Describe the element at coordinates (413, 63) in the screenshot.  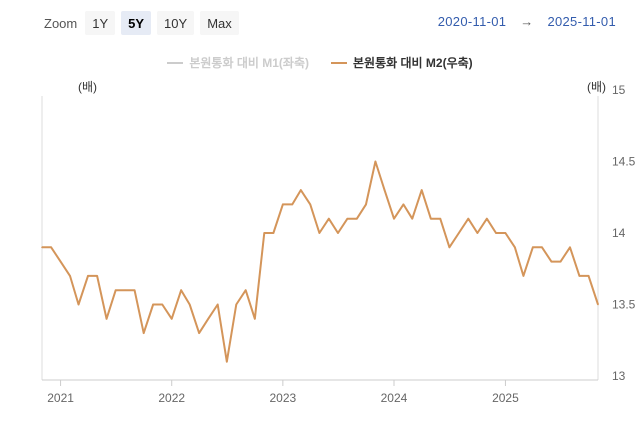
I see `legend-label-m2: 본원통화 대비 M2(우축)` at that location.